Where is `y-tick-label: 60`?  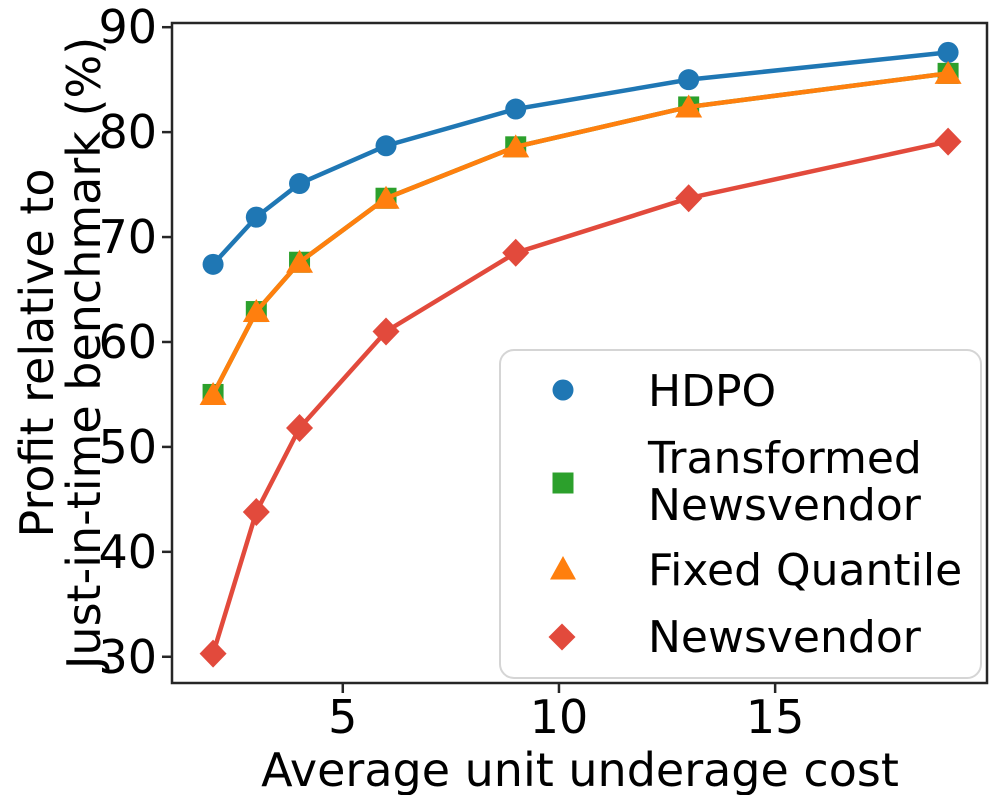 y-tick-label: 60 is located at coordinates (127, 342).